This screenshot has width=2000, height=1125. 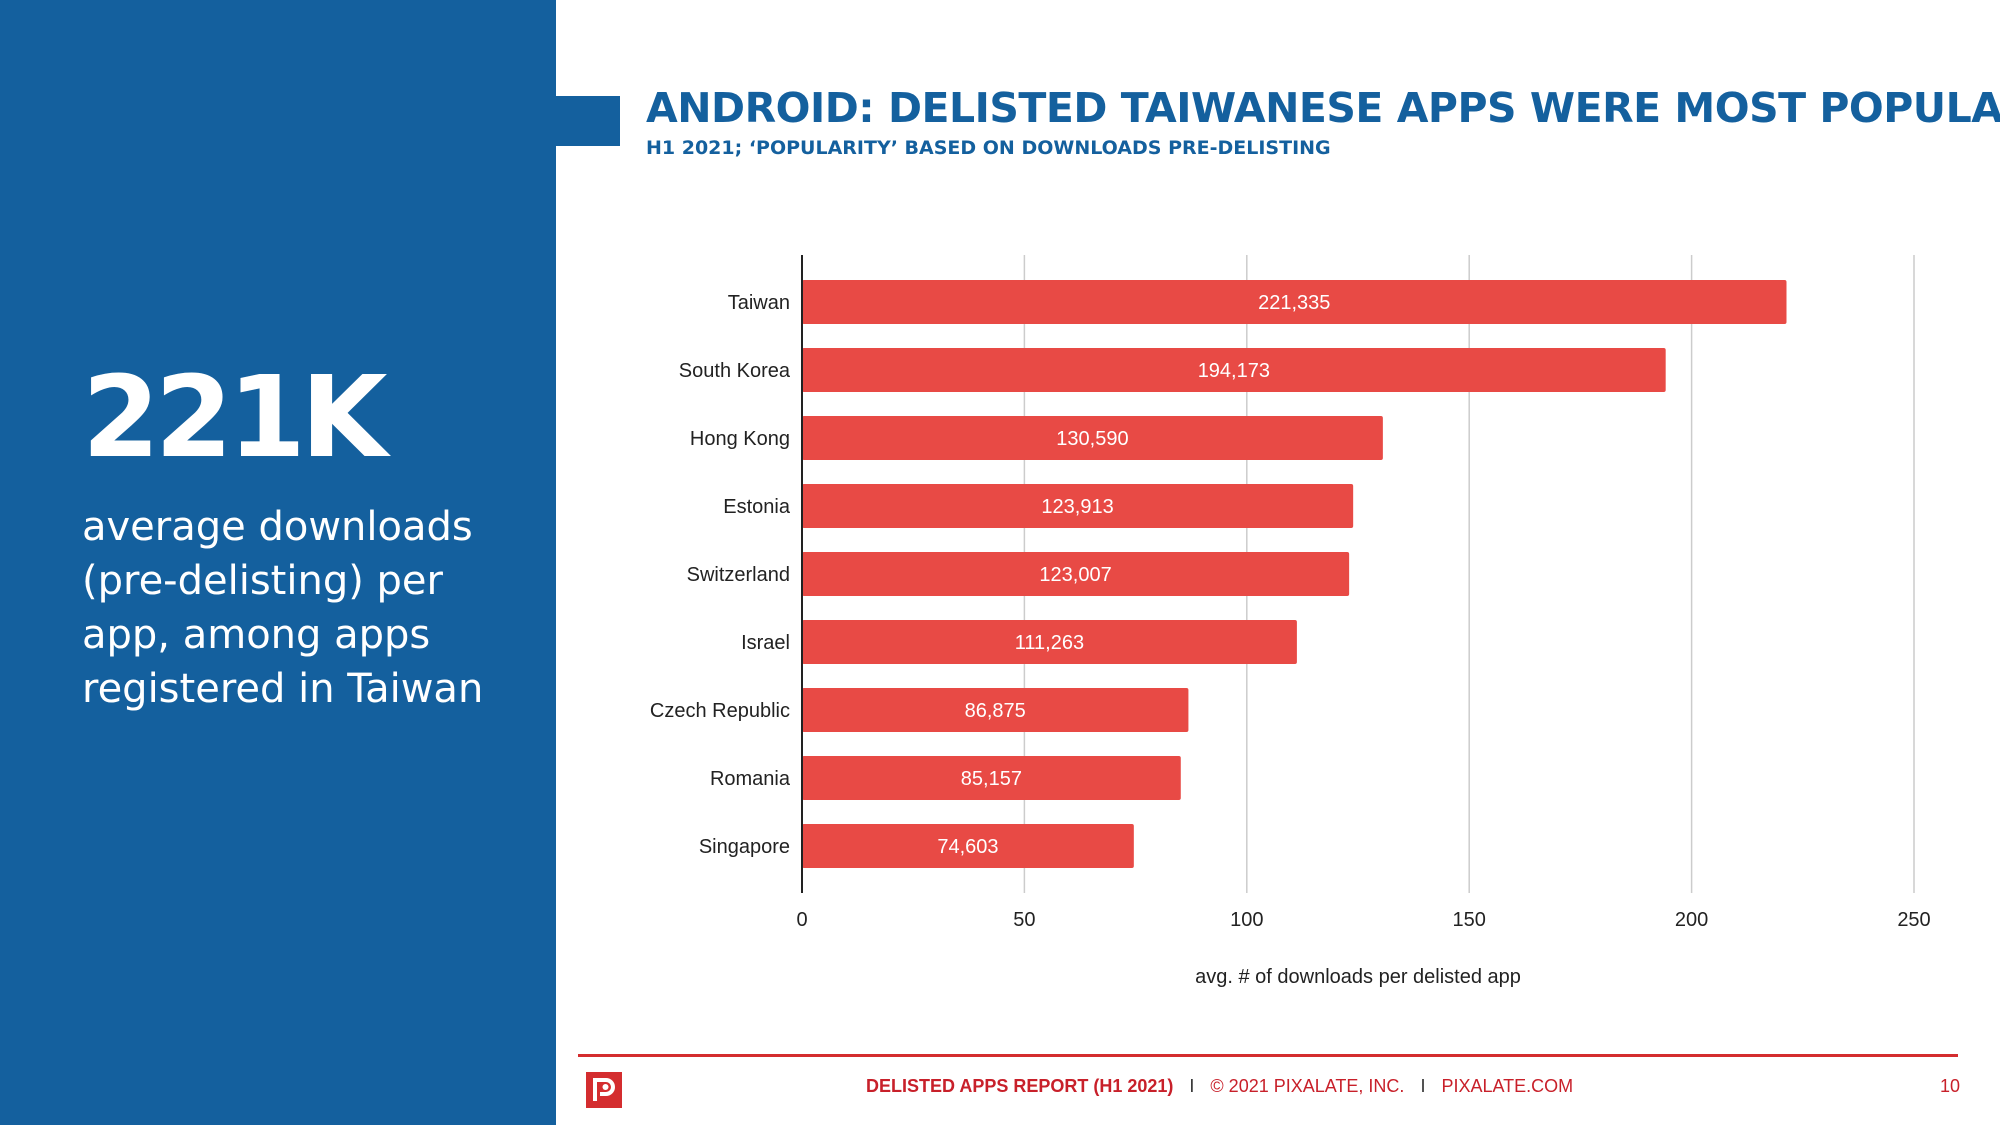 I want to click on category-label: Switzerland, so click(x=738, y=575).